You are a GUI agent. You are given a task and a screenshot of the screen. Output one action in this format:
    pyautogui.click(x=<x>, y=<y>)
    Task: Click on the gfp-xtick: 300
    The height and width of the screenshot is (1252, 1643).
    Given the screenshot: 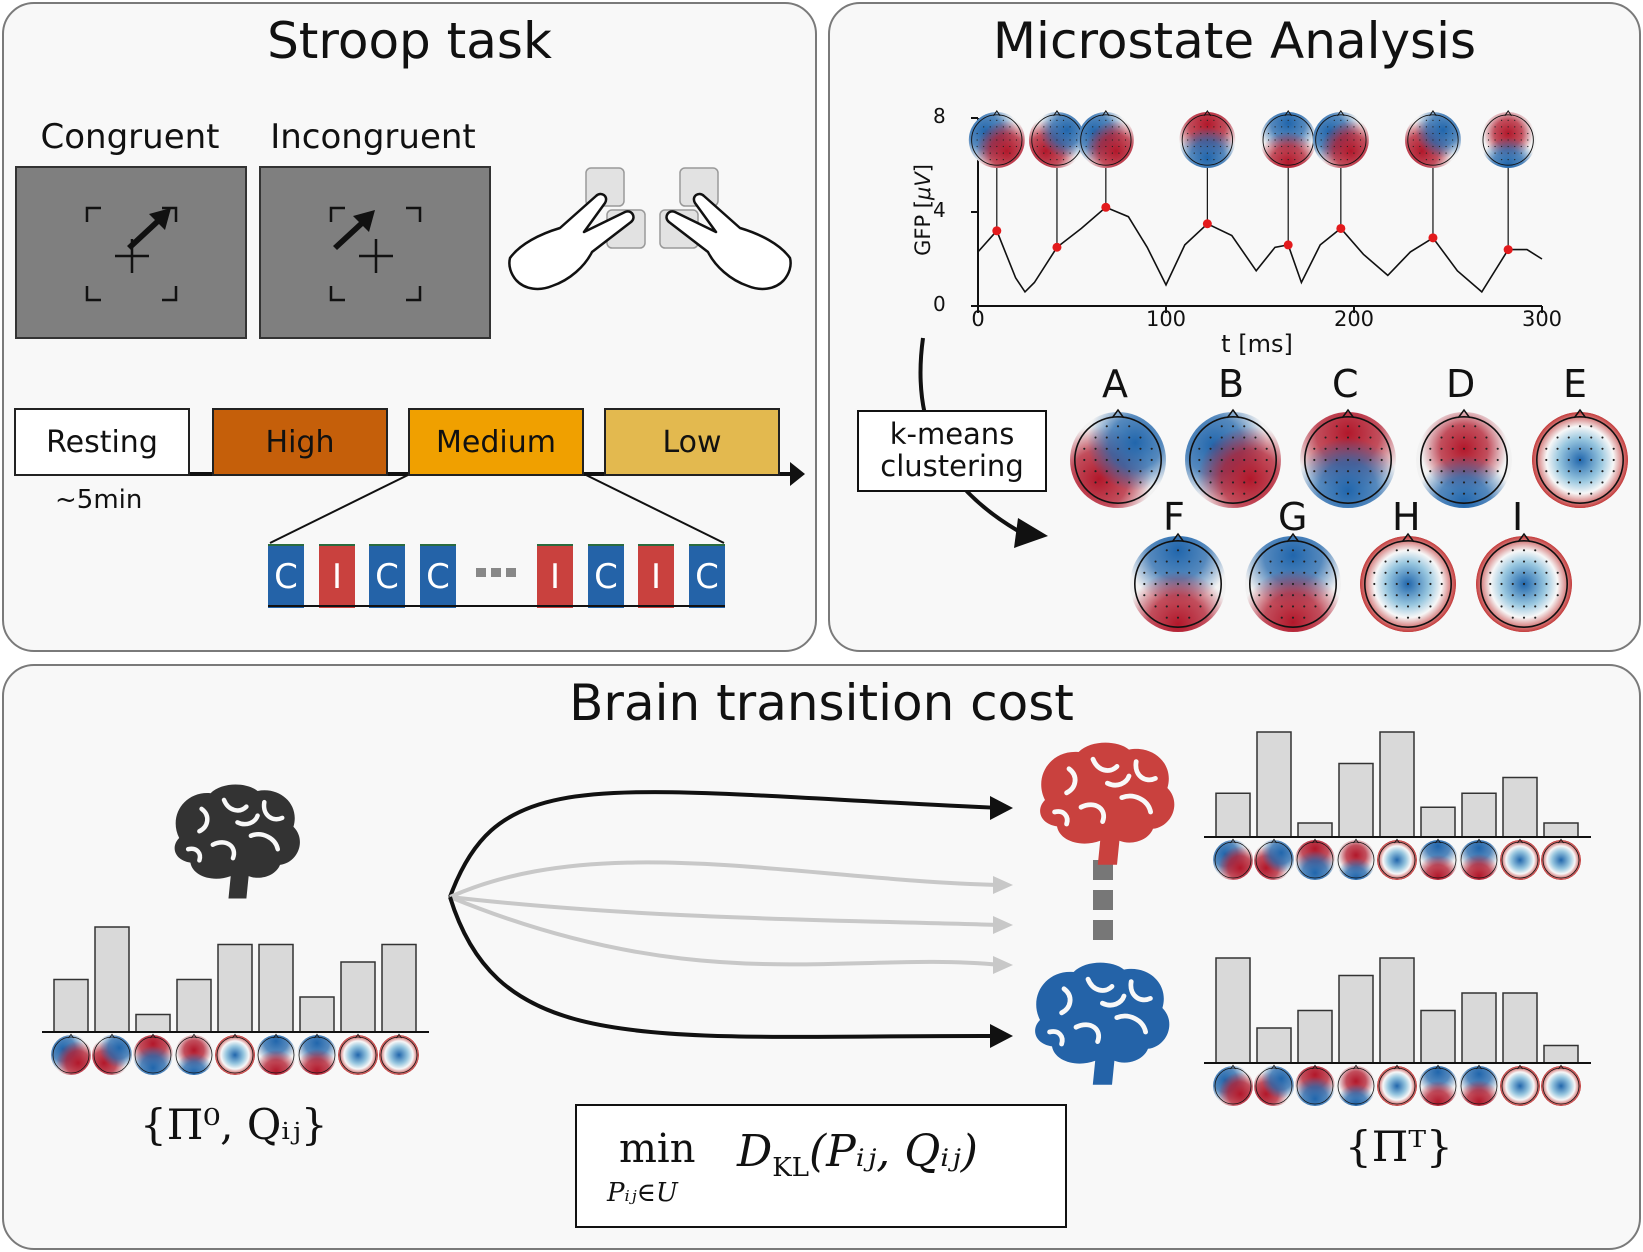 What is the action you would take?
    pyautogui.click(x=1542, y=319)
    